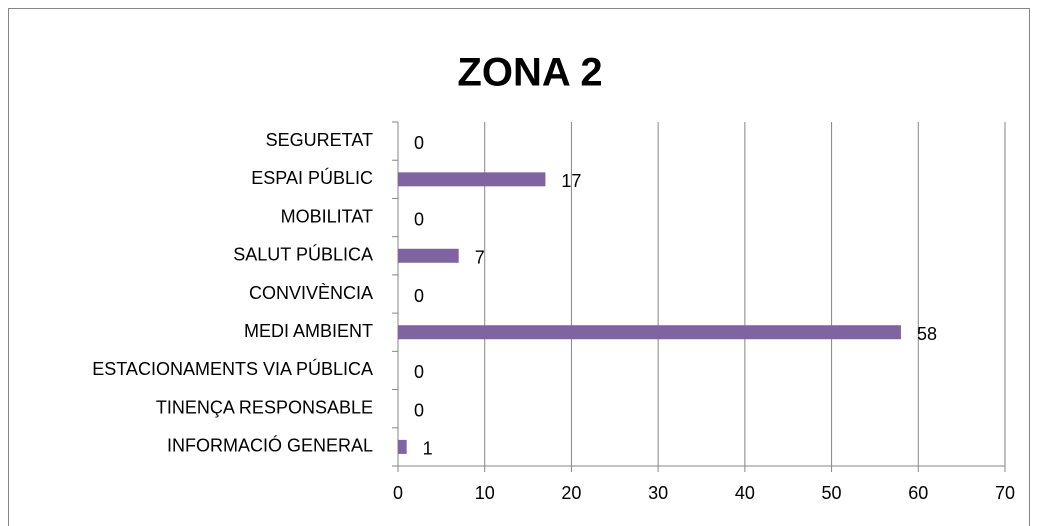  I want to click on y-tick-label: MEDI AMBIENT, so click(308, 331).